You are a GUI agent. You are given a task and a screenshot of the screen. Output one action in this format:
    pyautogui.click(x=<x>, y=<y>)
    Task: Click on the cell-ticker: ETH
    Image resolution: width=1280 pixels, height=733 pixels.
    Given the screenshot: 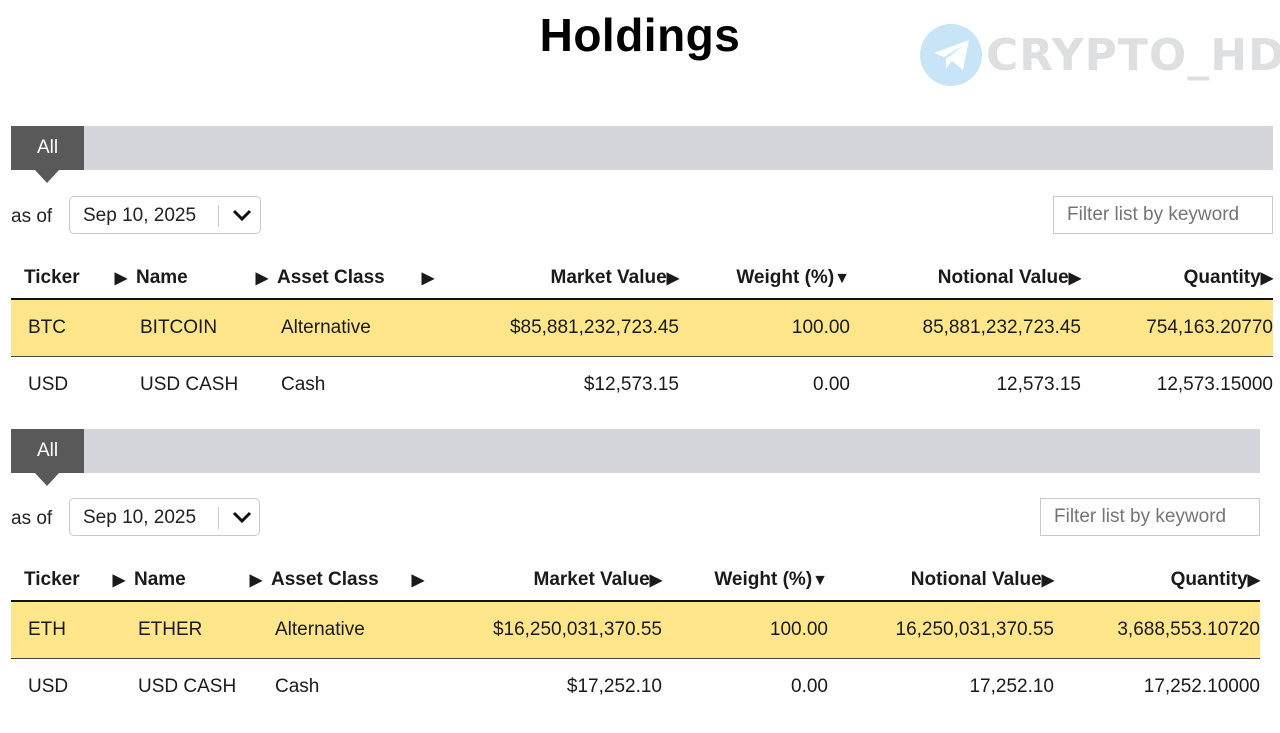 What is the action you would take?
    pyautogui.click(x=66, y=630)
    